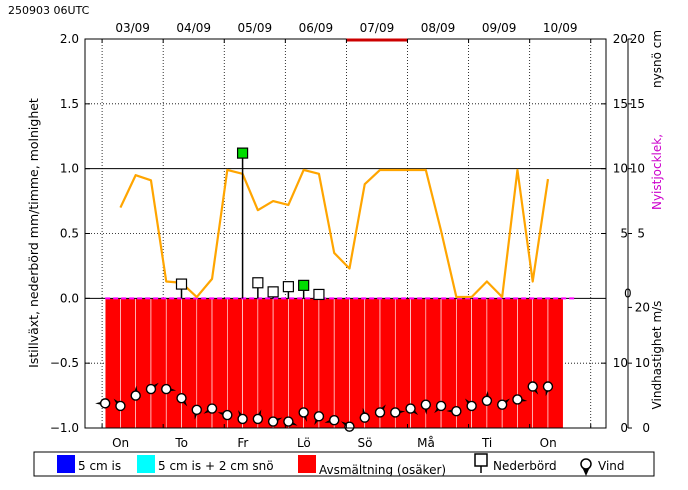  Describe the element at coordinates (69, 39) in the screenshot. I see `left-tick-label: 2.0` at that location.